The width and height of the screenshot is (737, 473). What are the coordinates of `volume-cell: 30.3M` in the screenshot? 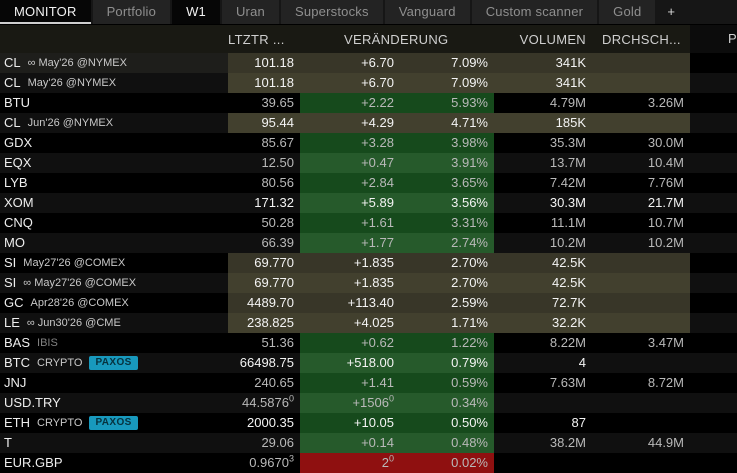 It's located at (567, 202).